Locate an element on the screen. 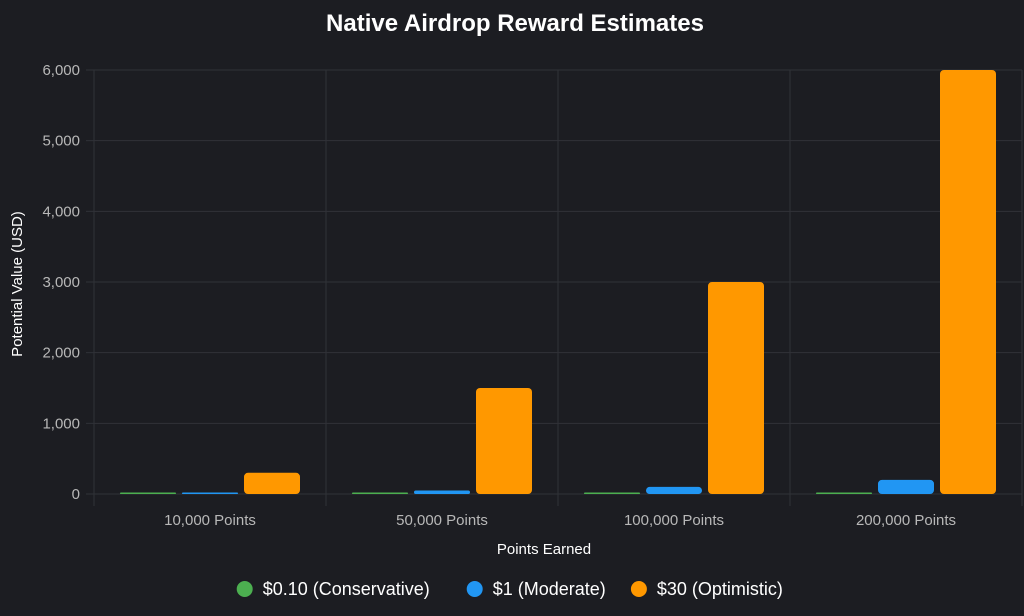 The image size is (1024, 616). legend-label: $0.10 (Conservative) is located at coordinates (346, 589).